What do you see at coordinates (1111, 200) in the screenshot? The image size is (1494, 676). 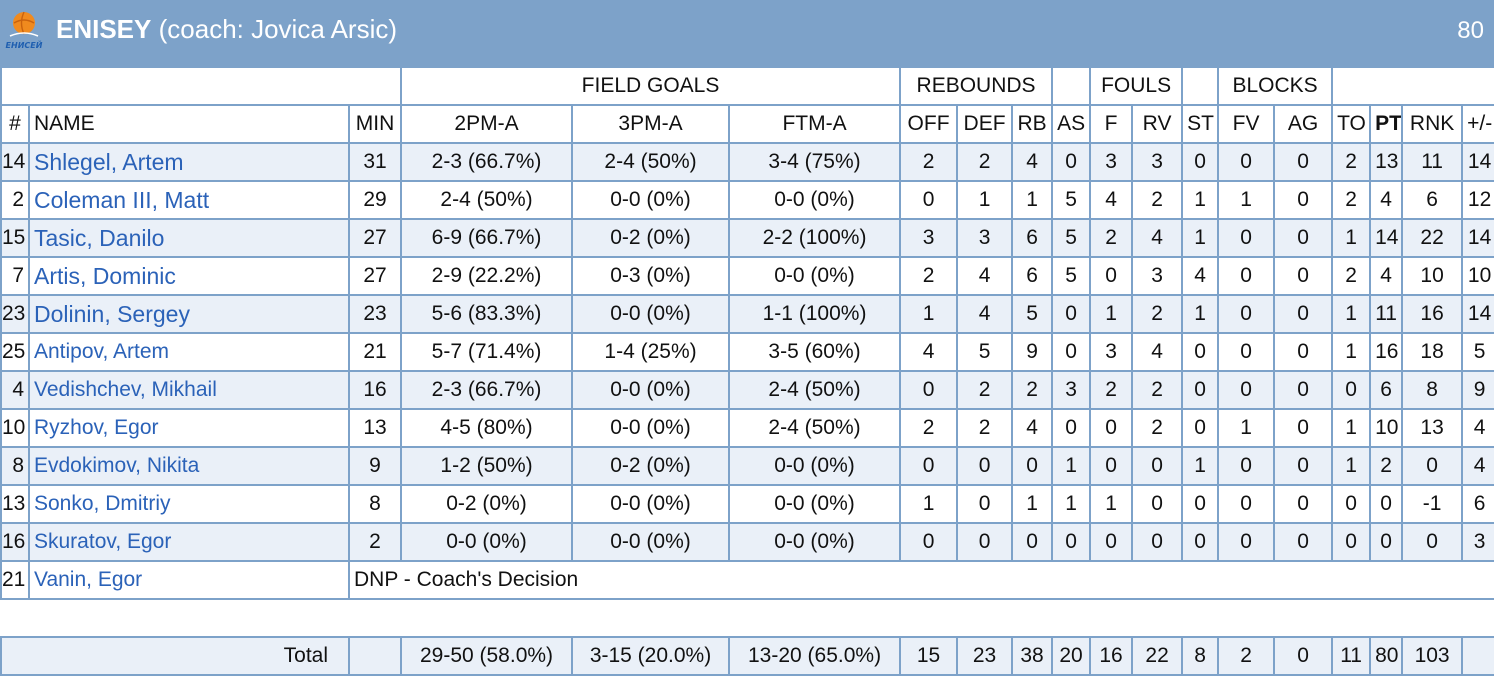 I see `stat-f: 4` at bounding box center [1111, 200].